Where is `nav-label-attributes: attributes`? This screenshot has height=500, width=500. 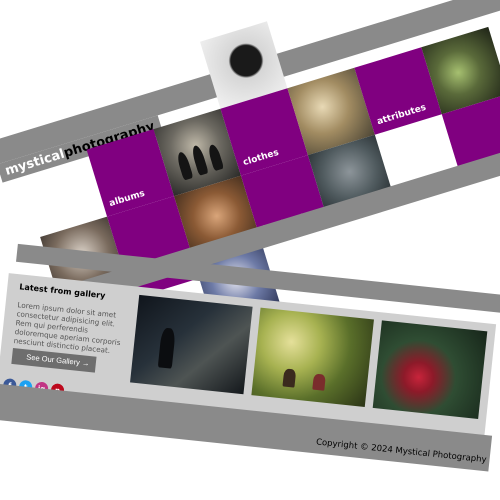 nav-label-attributes: attributes is located at coordinates (401, 115).